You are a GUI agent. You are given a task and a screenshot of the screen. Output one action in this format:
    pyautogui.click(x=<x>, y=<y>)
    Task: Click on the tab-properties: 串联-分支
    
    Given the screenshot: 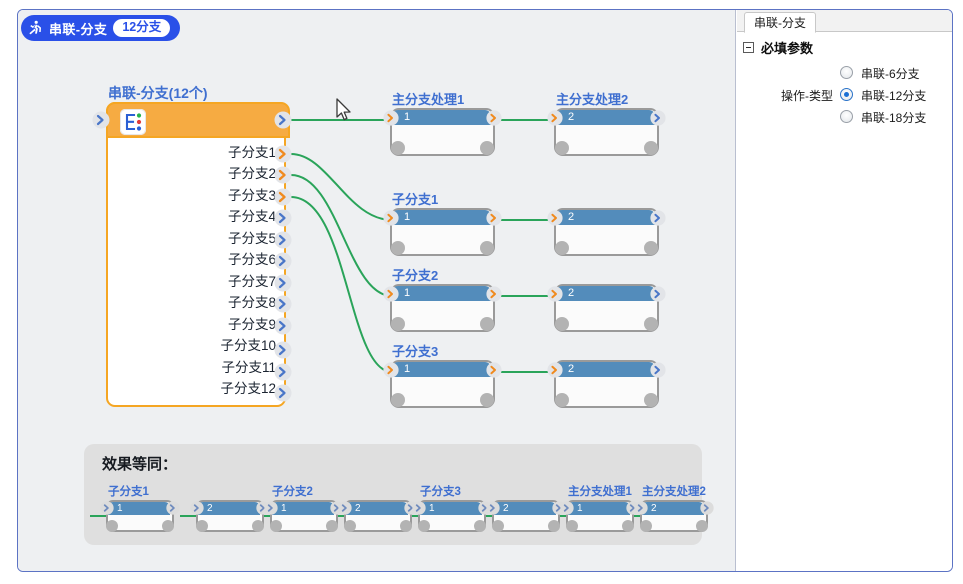 What is the action you would take?
    pyautogui.click(x=780, y=22)
    